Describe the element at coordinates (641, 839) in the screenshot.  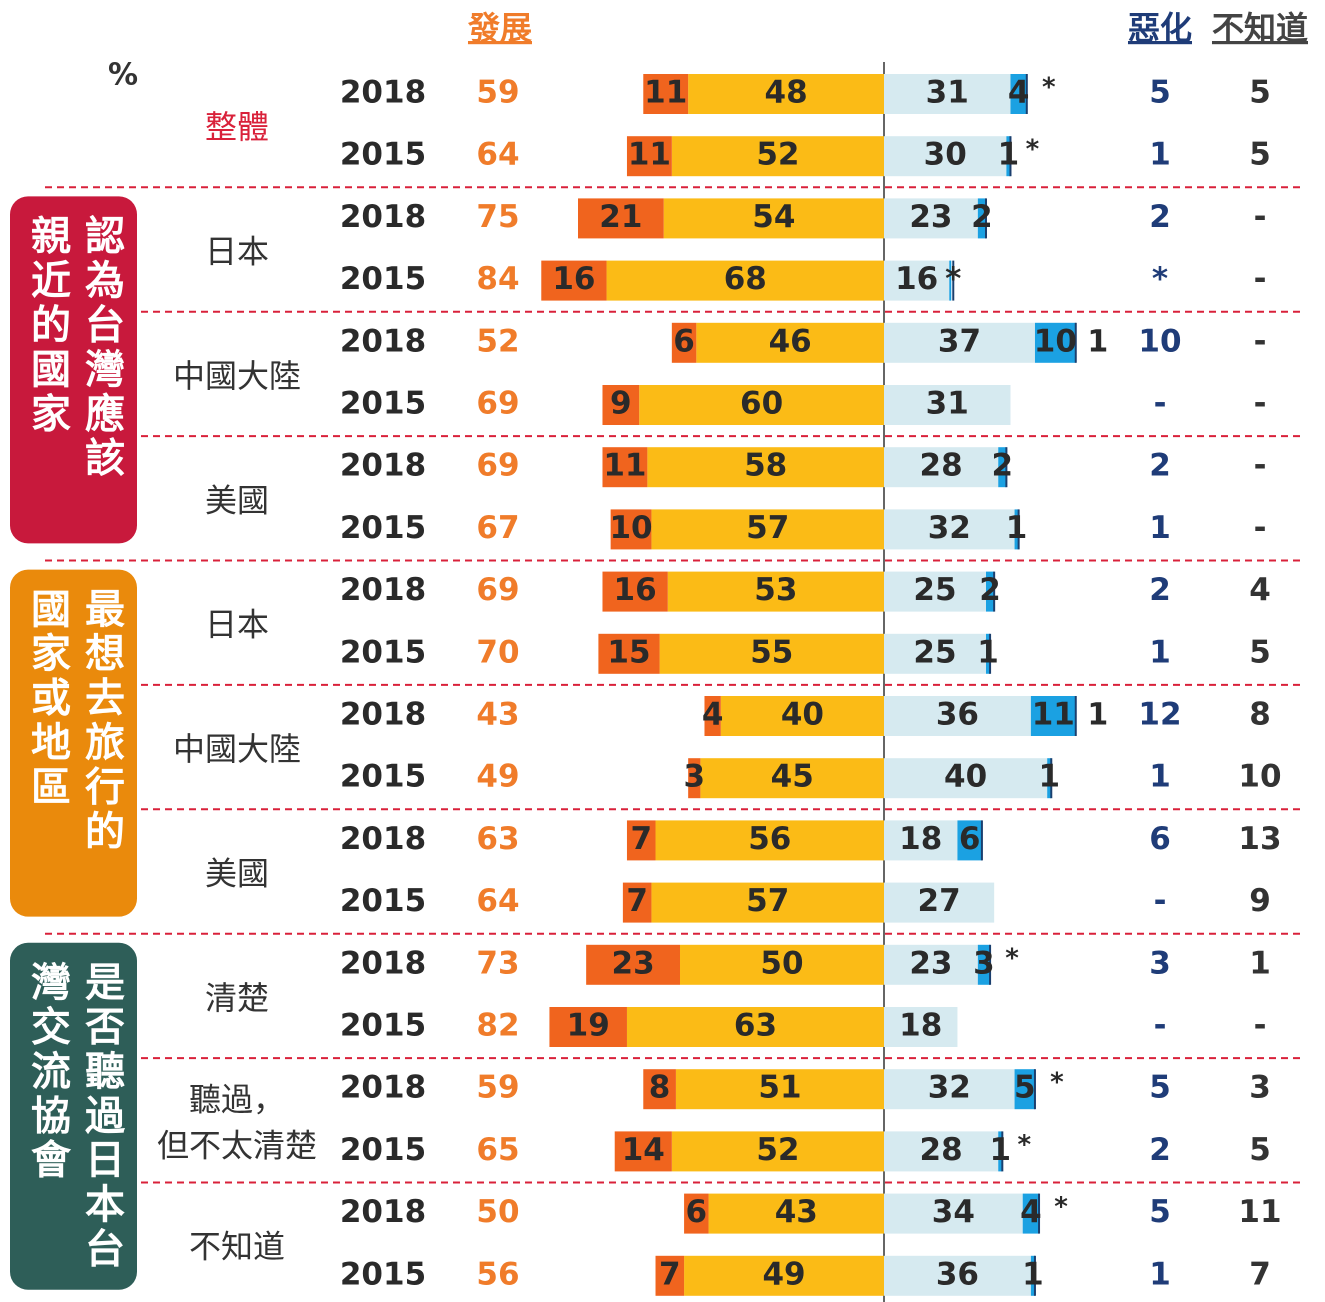
I see `strong-label: 7` at that location.